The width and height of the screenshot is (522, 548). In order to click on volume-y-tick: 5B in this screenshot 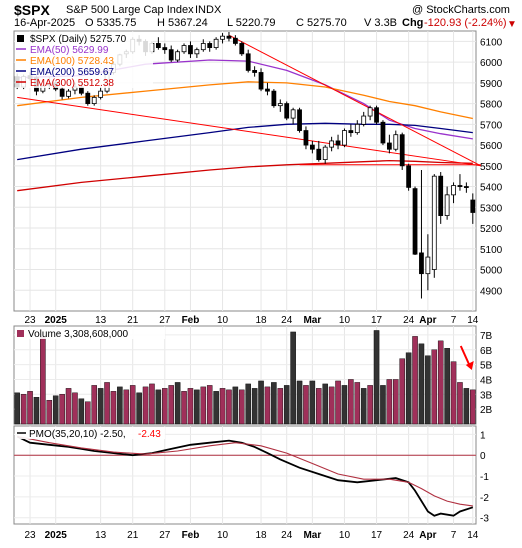, I will do `click(486, 366)`.